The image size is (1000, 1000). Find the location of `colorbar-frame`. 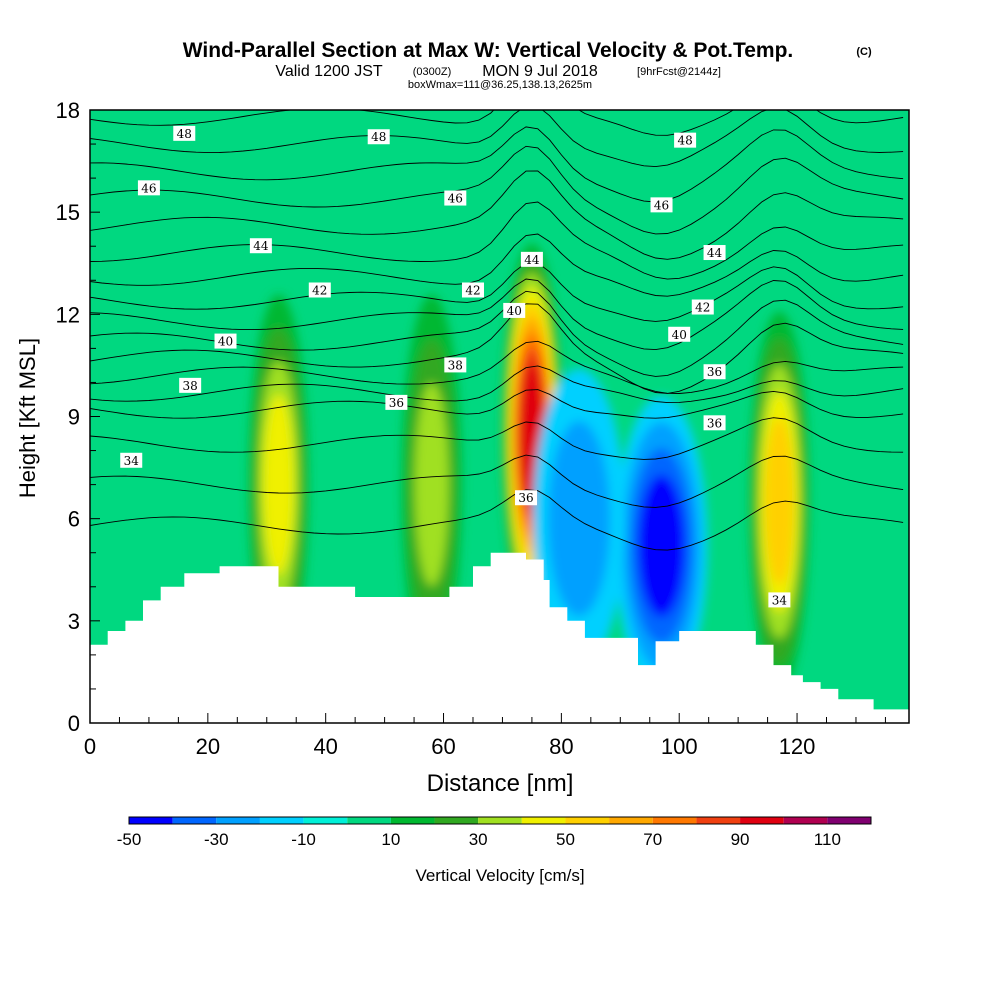

colorbar-frame is located at coordinates (500, 820).